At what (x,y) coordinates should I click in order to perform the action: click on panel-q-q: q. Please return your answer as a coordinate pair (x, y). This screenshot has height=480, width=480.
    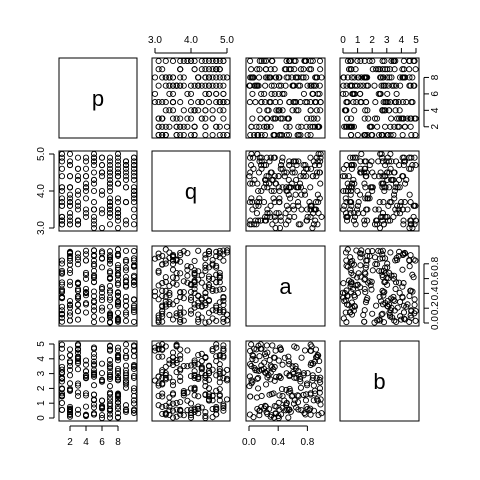
    Looking at the image, I should click on (191, 191).